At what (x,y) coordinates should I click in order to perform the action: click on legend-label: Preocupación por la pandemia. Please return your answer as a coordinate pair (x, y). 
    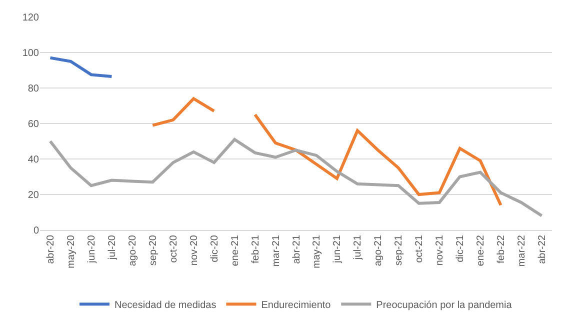
    Looking at the image, I should click on (444, 306).